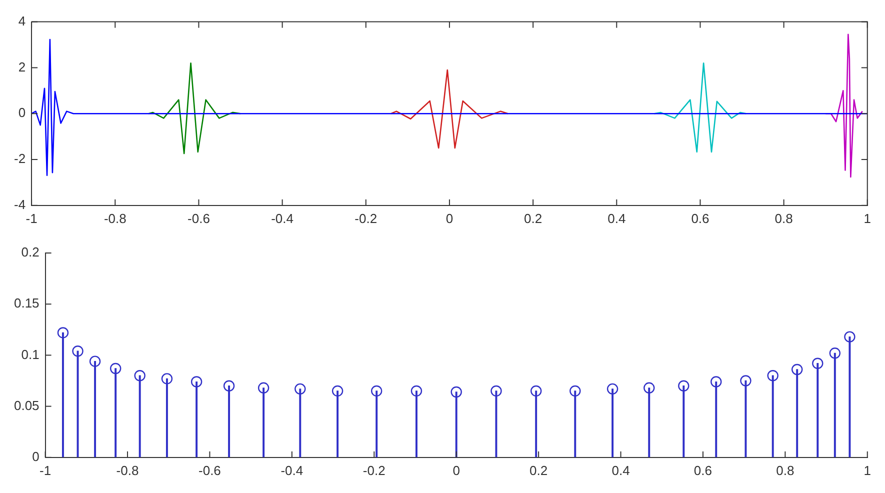  Describe the element at coordinates (30, 252) in the screenshot. I see `y-tick-label: 0.2` at that location.